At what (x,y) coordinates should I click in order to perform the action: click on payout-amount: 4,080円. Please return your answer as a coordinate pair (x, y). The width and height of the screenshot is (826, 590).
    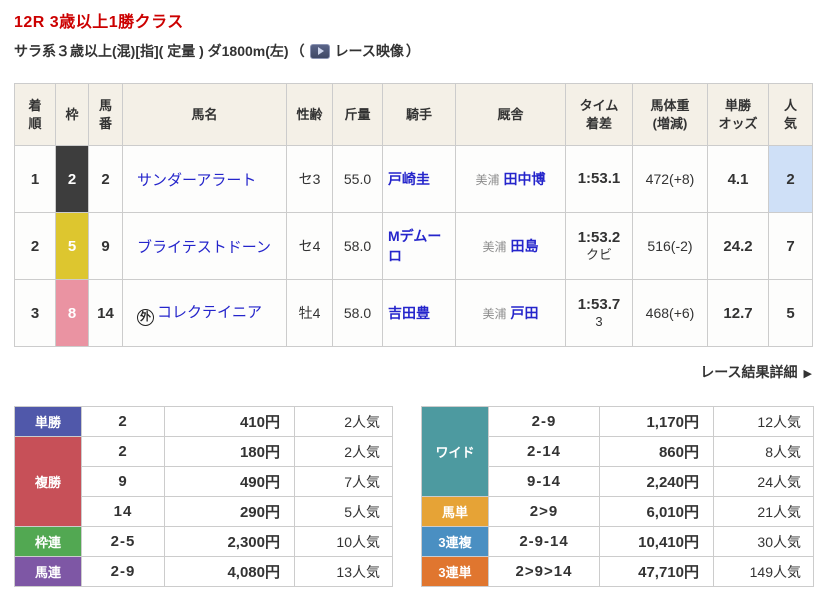
    Looking at the image, I should click on (229, 571).